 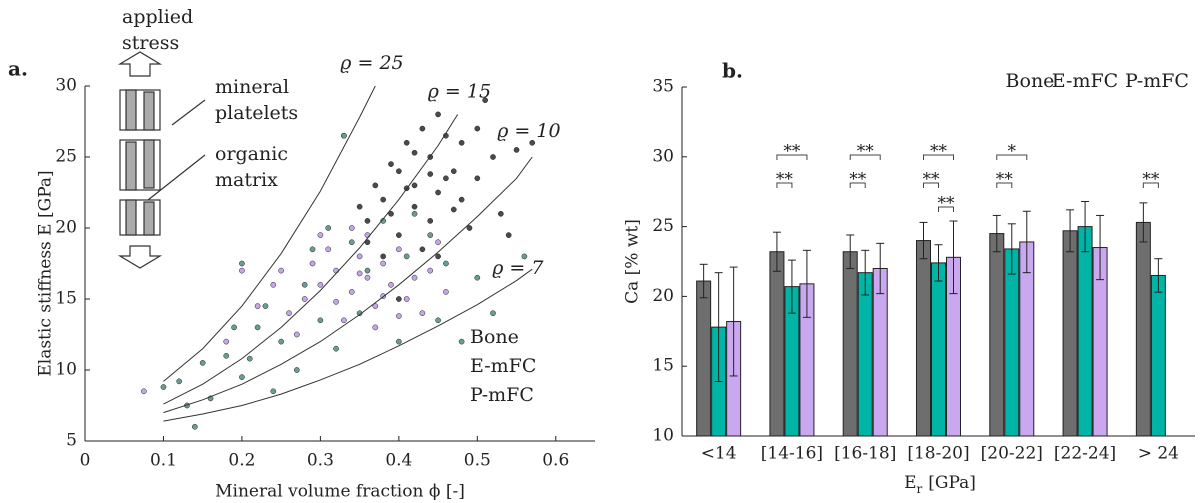 What do you see at coordinates (320, 461) in the screenshot?
I see `x-tick-label: 0.3` at bounding box center [320, 461].